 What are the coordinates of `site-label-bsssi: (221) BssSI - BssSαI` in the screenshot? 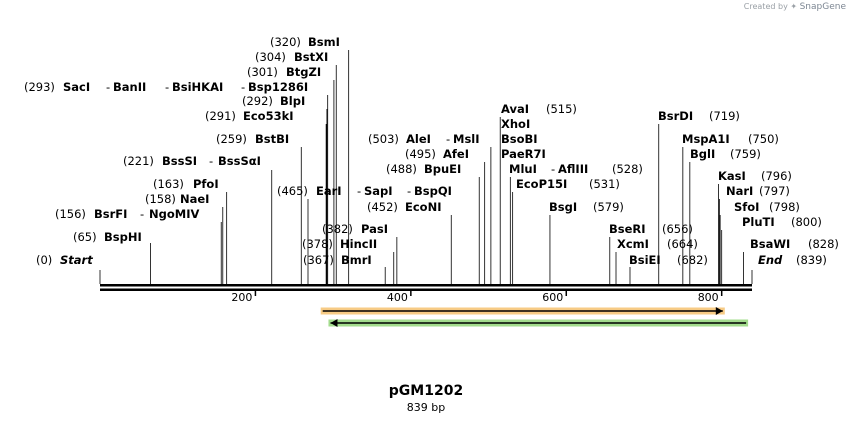 It's located at (192, 161).